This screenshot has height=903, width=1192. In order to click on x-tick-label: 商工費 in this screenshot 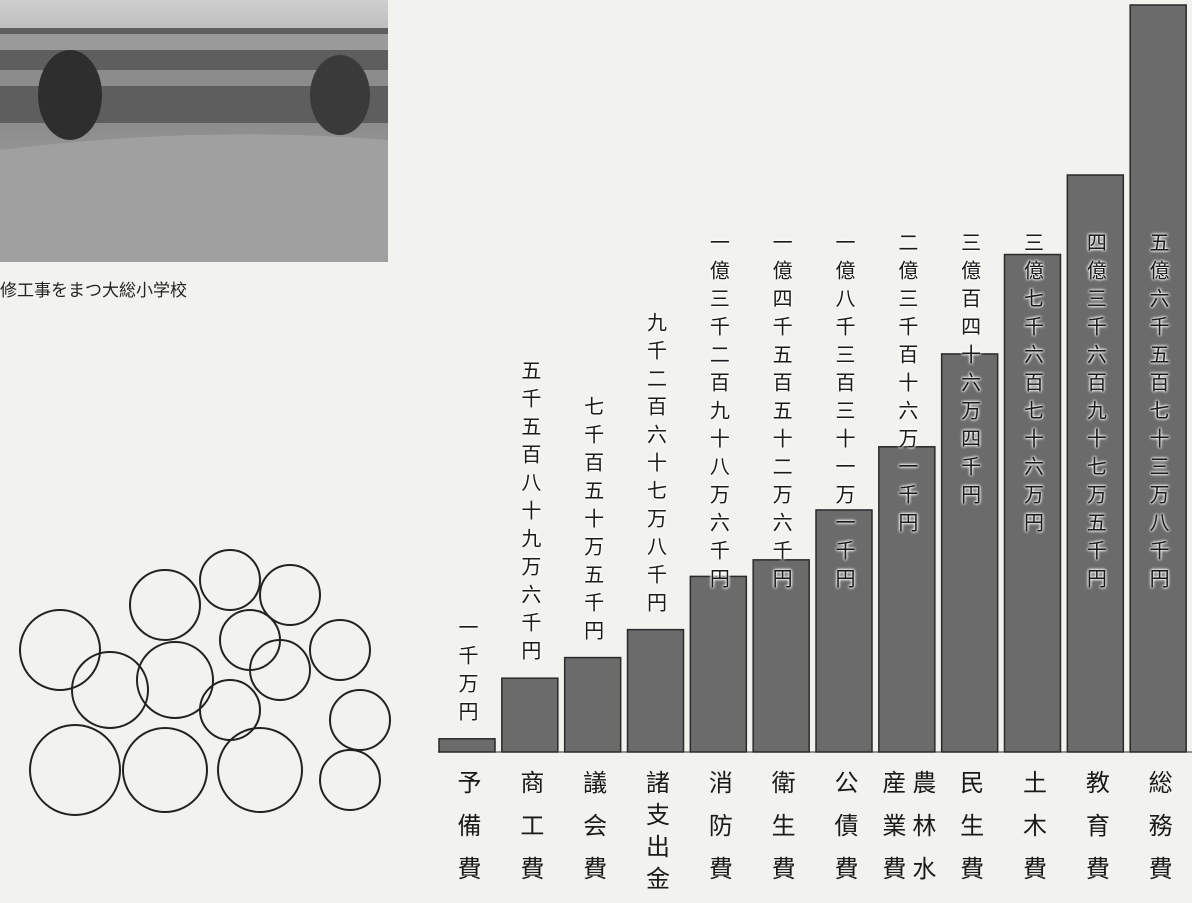, I will do `click(529, 834)`.